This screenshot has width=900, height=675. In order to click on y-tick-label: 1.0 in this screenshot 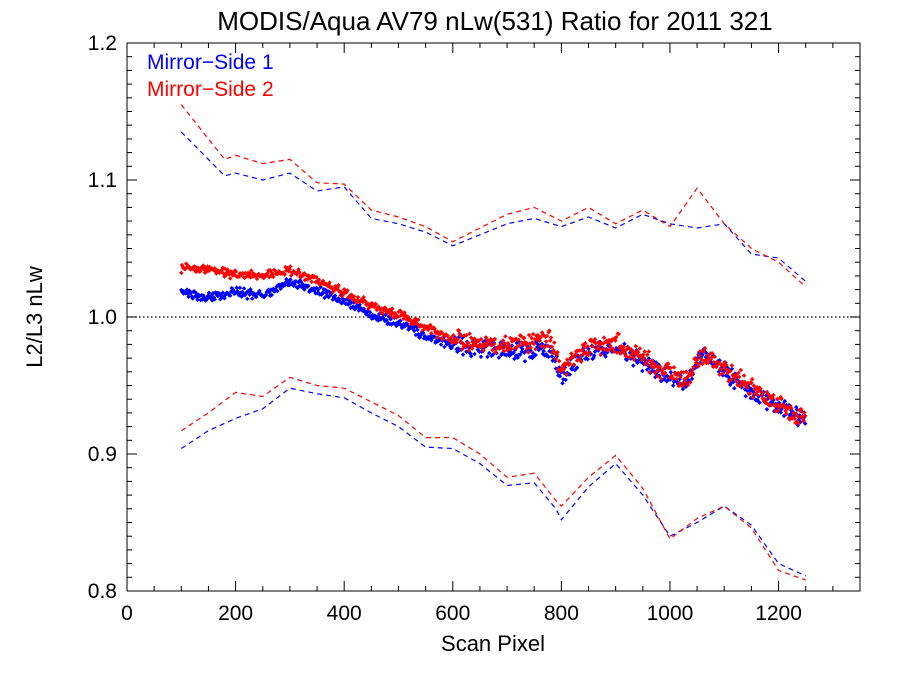, I will do `click(102, 317)`.